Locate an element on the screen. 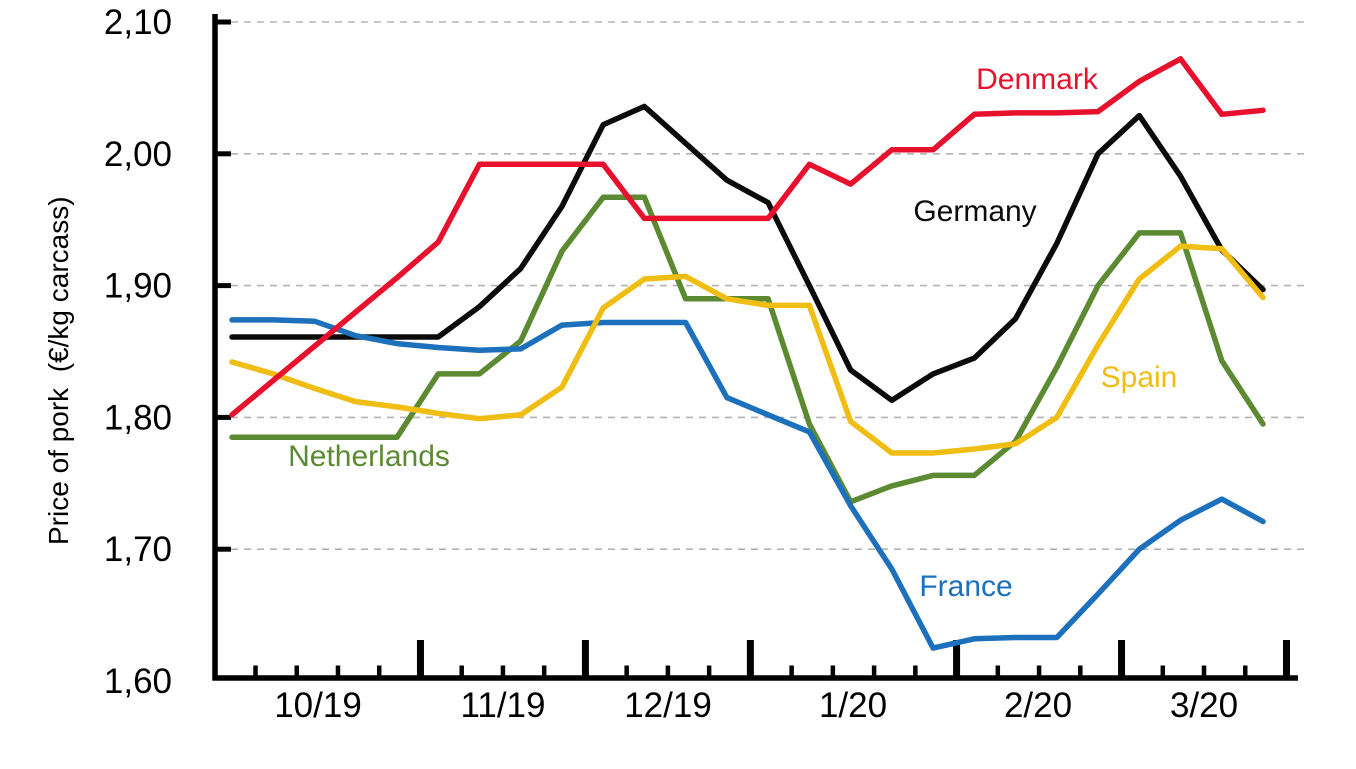 The image size is (1356, 769). x-tick-label-10-19: 10/19 is located at coordinates (318, 705).